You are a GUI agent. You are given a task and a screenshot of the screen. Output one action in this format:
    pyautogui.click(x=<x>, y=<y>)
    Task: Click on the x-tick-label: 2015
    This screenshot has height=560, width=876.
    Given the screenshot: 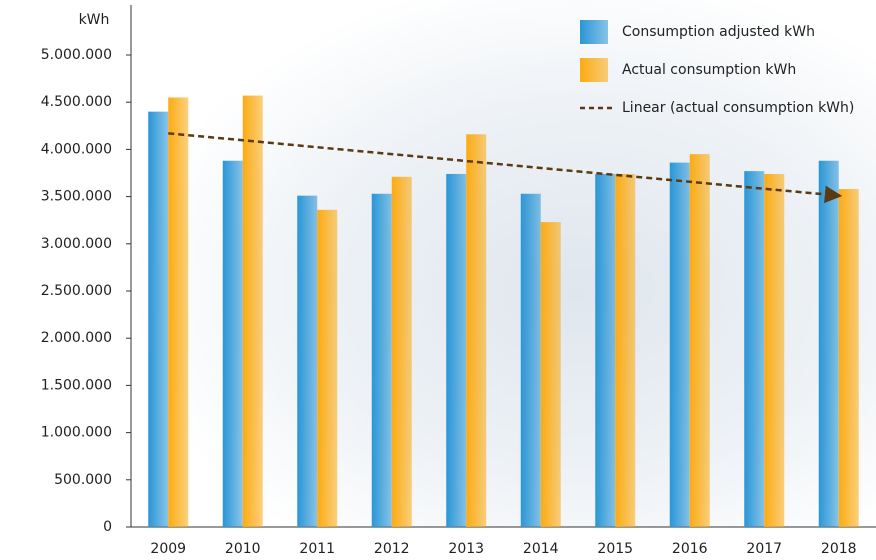 What is the action you would take?
    pyautogui.click(x=615, y=549)
    